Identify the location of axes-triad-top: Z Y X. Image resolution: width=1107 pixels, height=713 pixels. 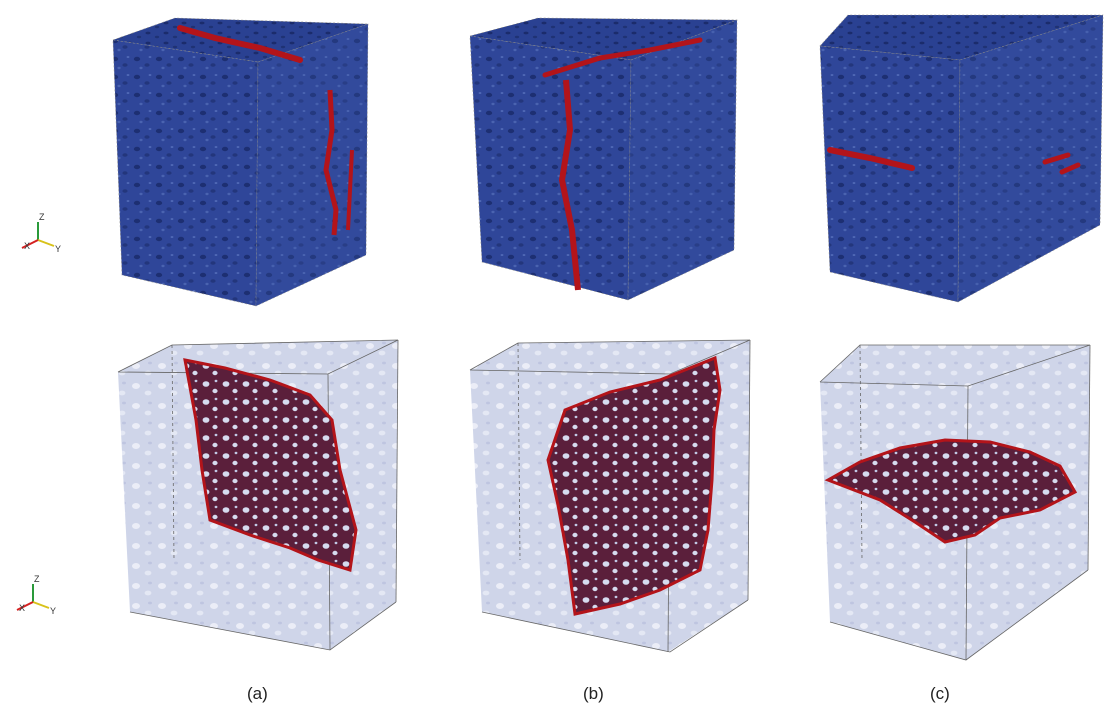
(41, 233).